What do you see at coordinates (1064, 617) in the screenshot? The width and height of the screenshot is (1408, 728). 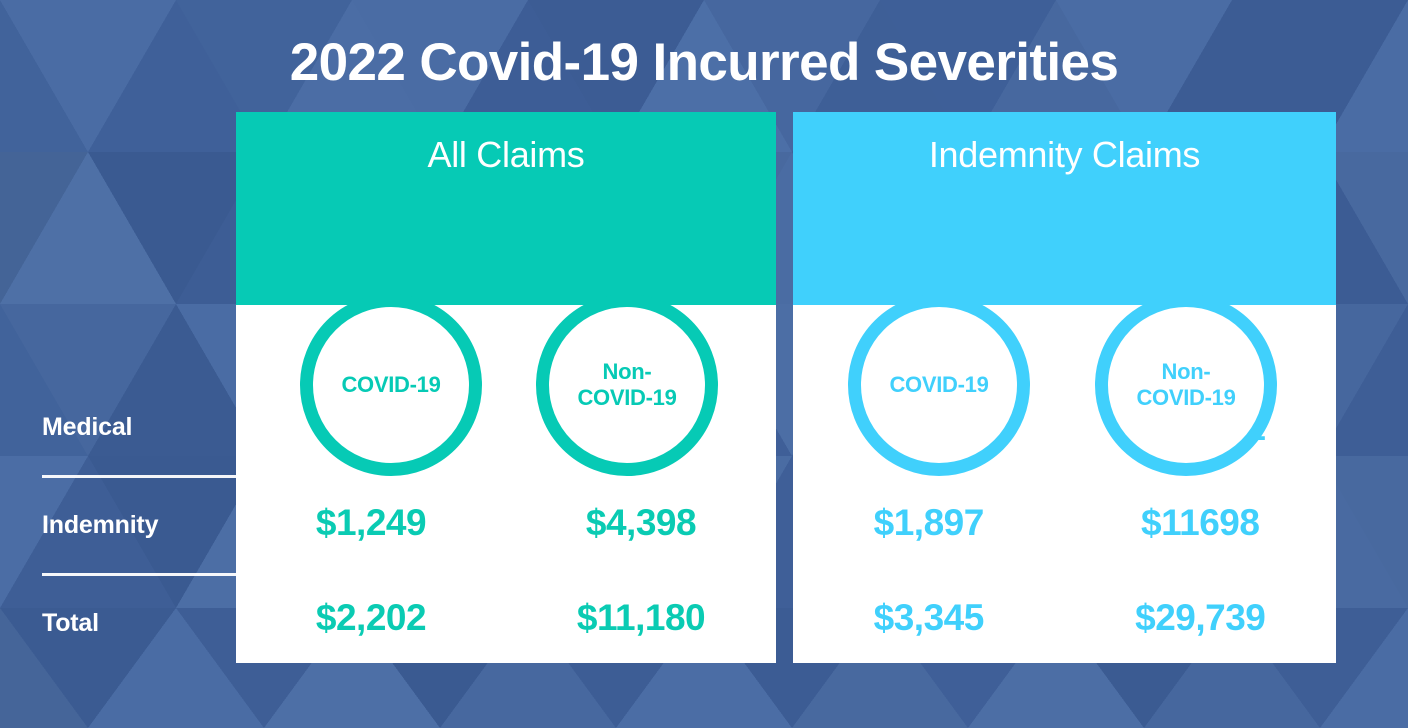 I see `table-row: $3,345 $29,739` at bounding box center [1064, 617].